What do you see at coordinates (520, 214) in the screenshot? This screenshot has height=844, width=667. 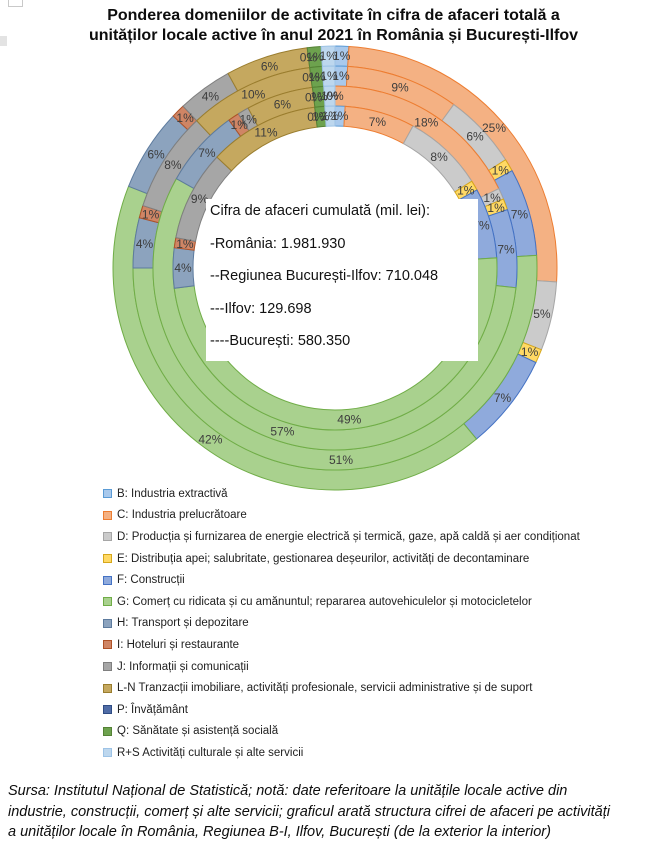 I see `segment-label-Regiunea București-Ilfov-F: 7%` at bounding box center [520, 214].